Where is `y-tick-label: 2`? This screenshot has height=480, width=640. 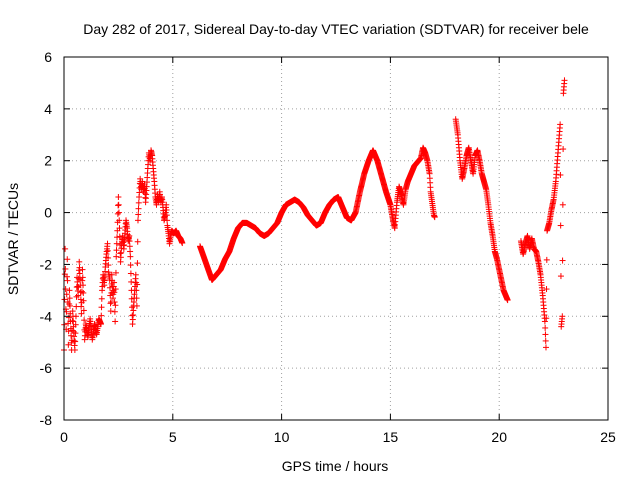
y-tick-label: 2 is located at coordinates (48, 161).